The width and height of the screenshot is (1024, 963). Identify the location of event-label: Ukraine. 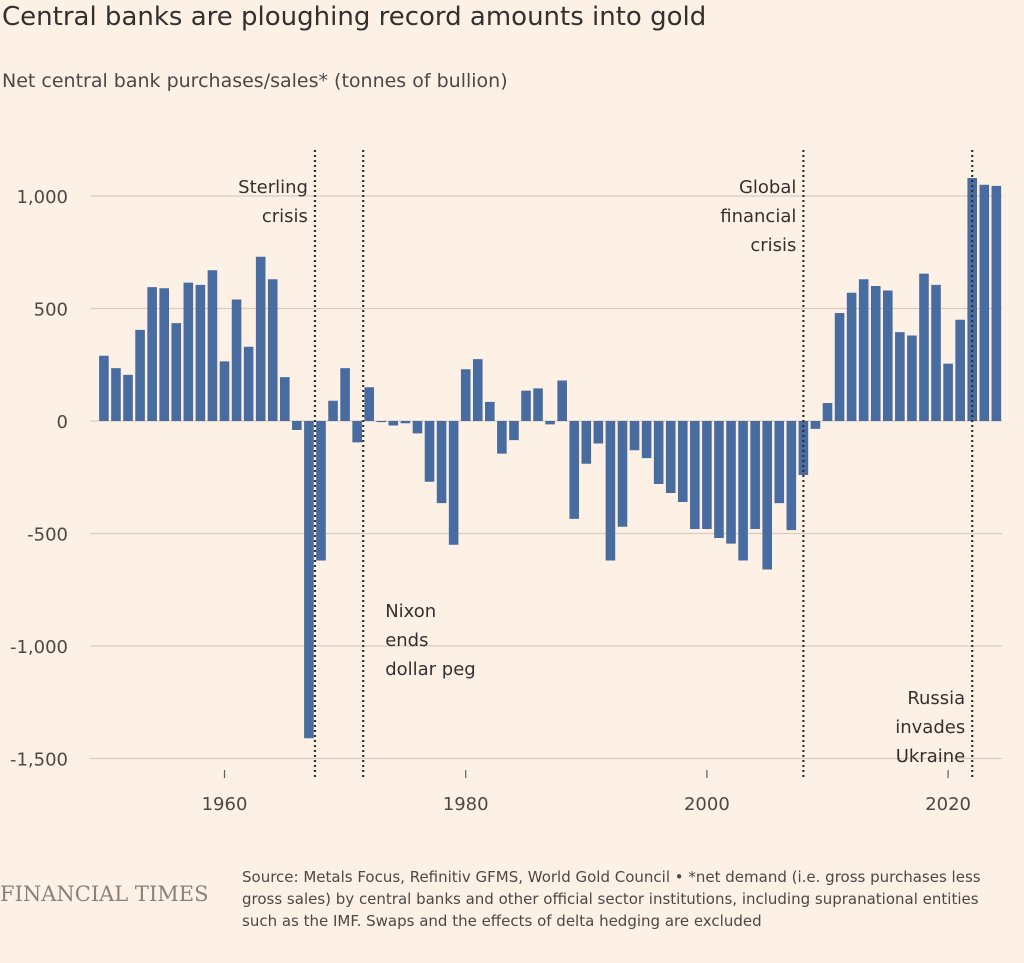
(931, 756).